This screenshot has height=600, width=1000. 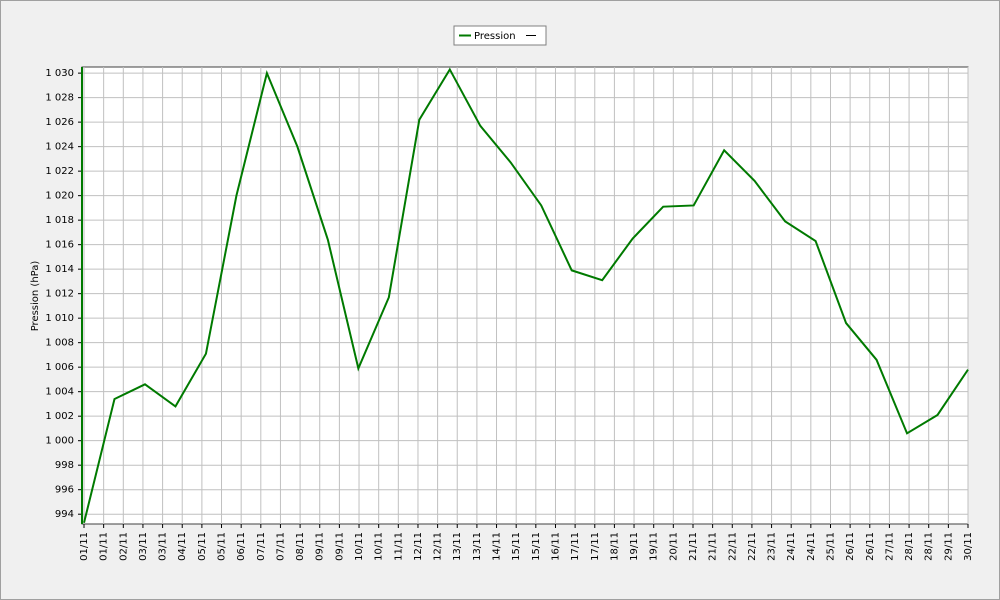 What do you see at coordinates (59, 343) in the screenshot?
I see `y-tick-label: 1 008` at bounding box center [59, 343].